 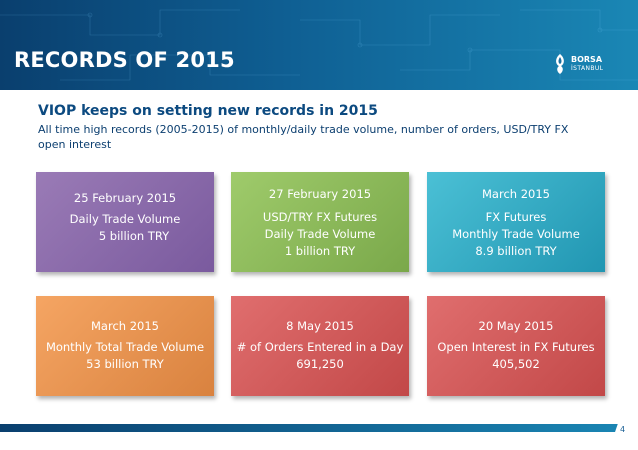 What do you see at coordinates (320, 217) in the screenshot?
I see `card-line: USD/TRY FX Futures` at bounding box center [320, 217].